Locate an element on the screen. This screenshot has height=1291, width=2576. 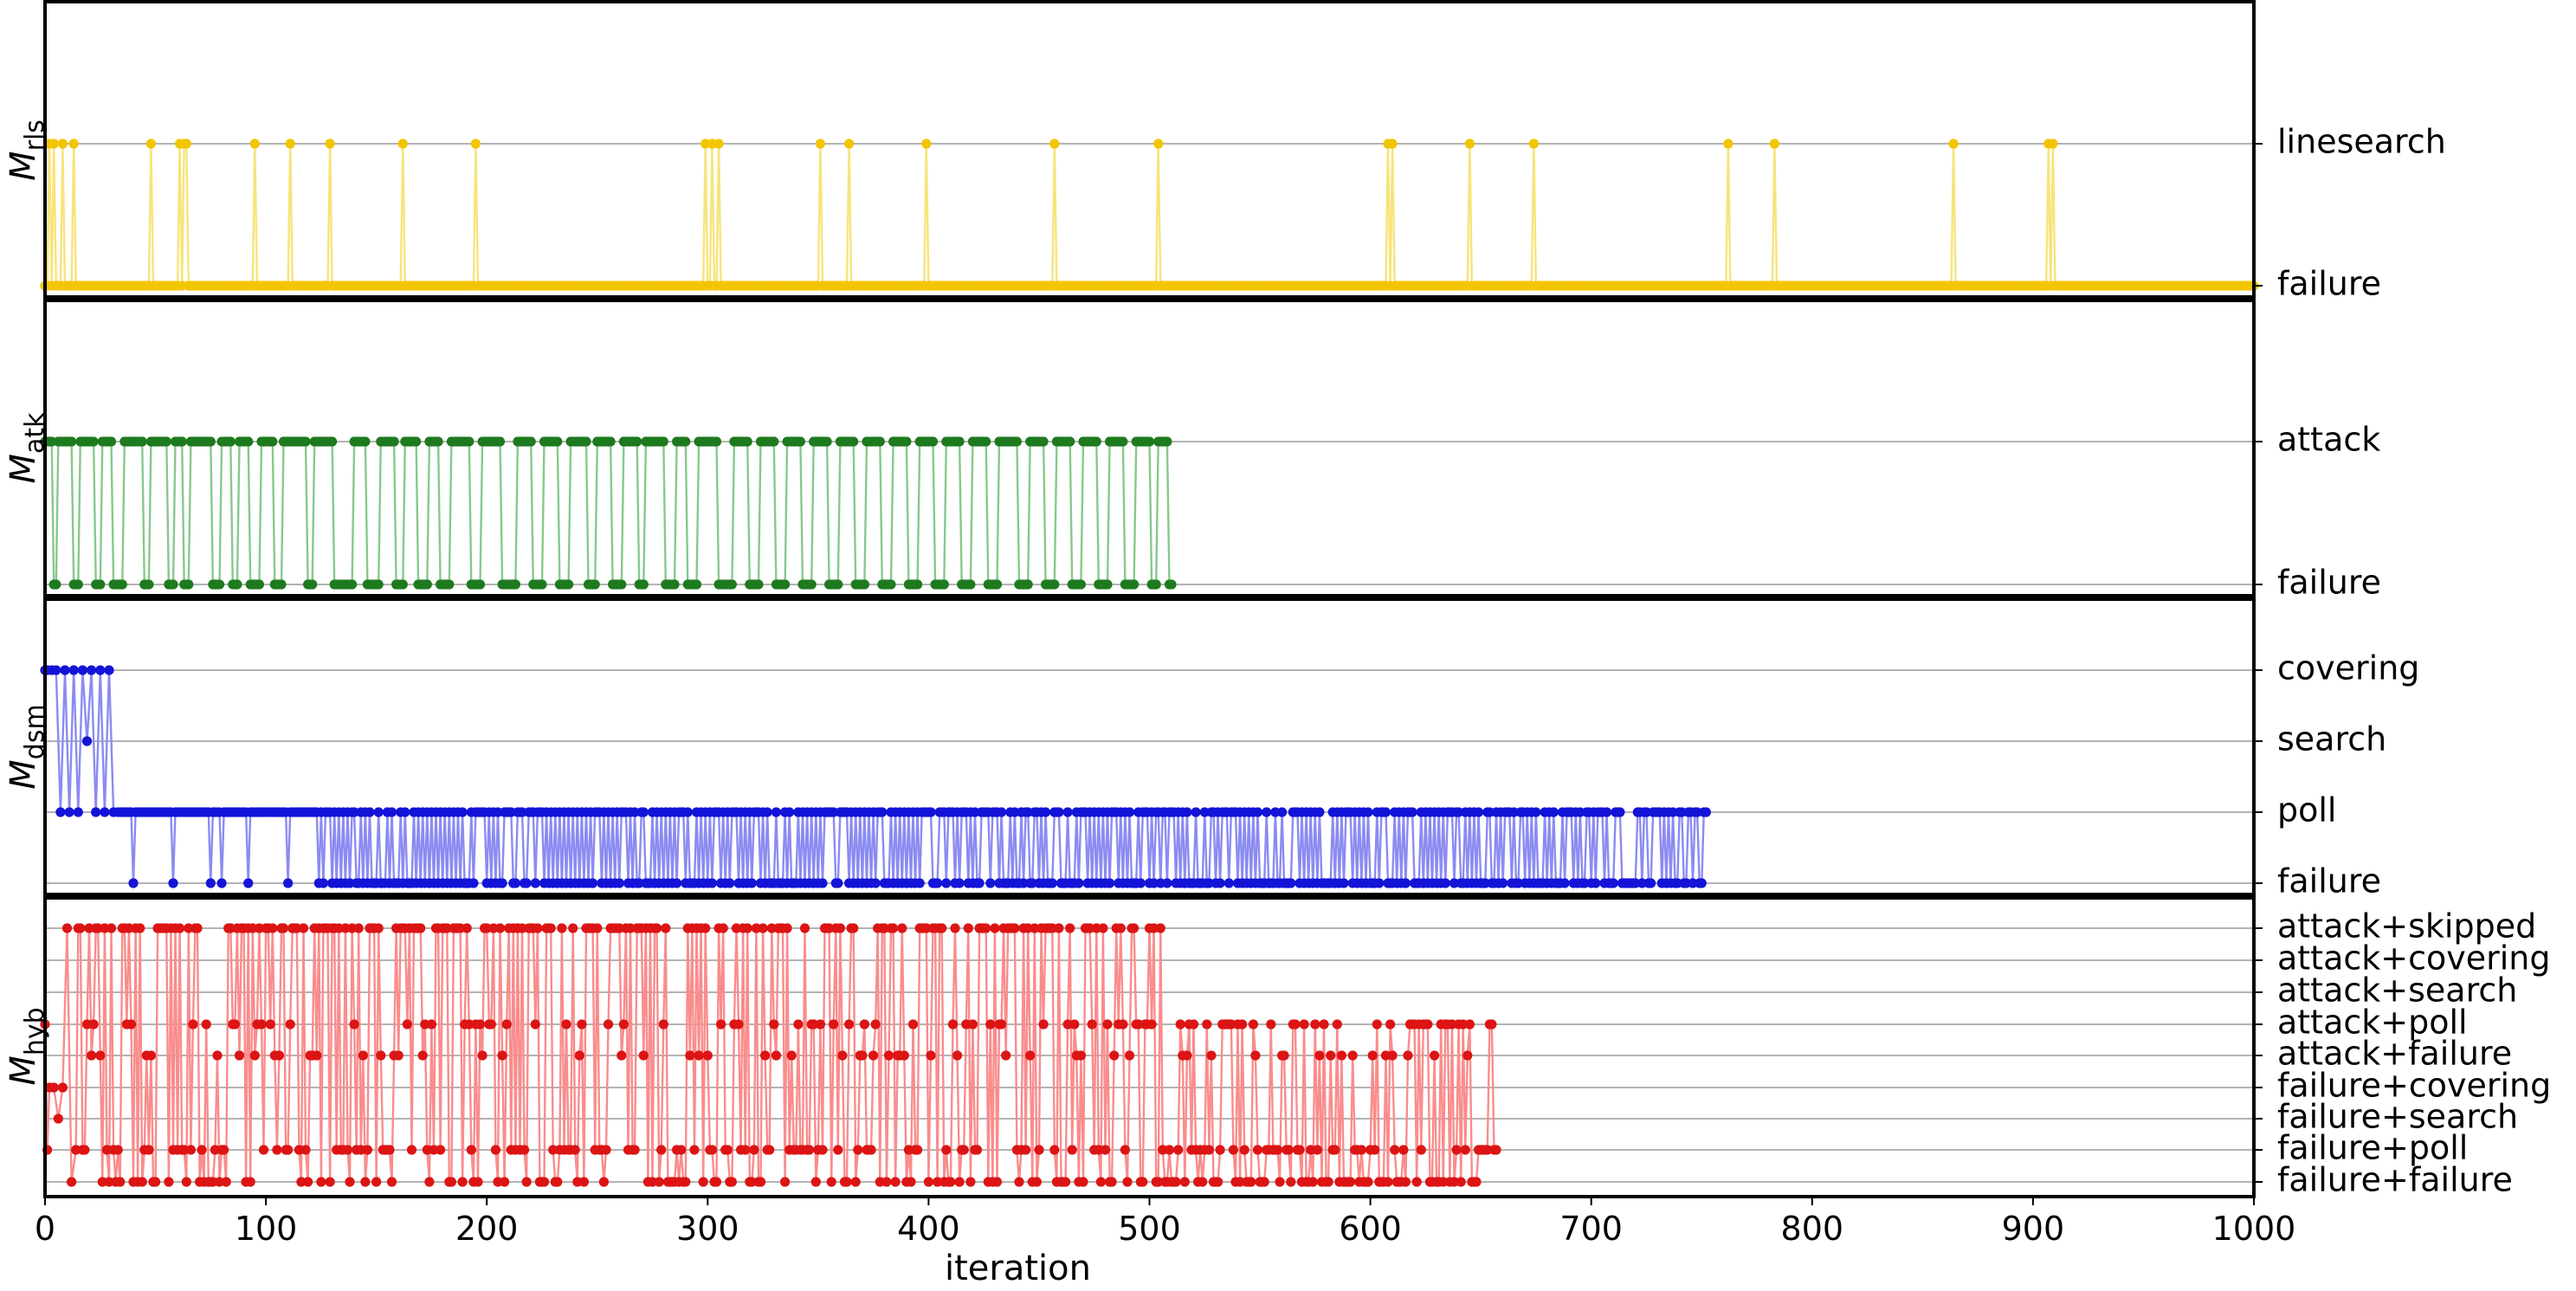
x-tick-label: 700 is located at coordinates (1591, 1229).